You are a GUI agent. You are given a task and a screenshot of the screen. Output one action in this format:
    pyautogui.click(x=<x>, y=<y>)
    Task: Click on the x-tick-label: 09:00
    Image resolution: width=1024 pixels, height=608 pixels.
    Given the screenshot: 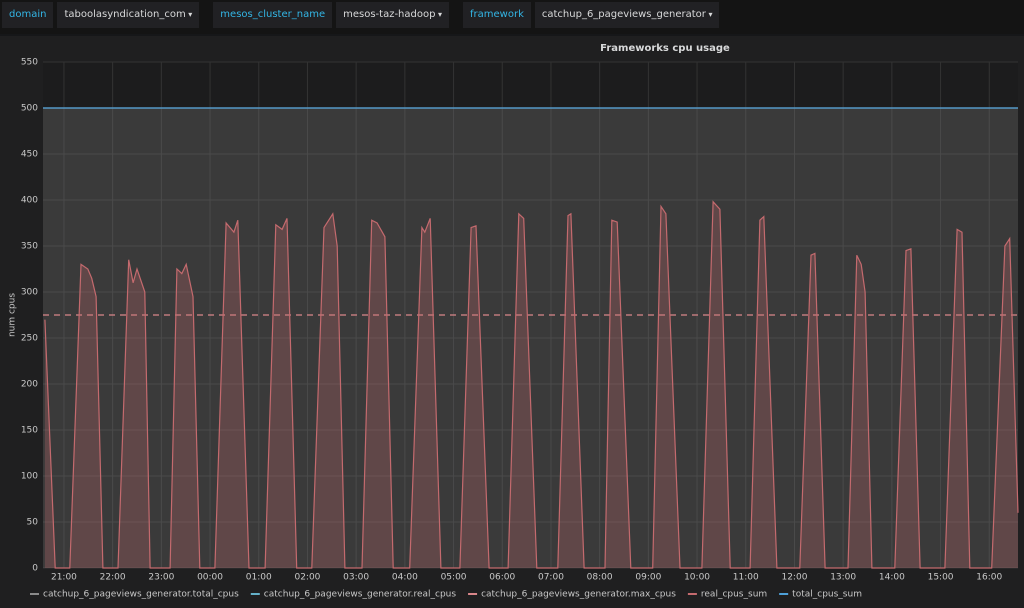 What is the action you would take?
    pyautogui.click(x=648, y=578)
    